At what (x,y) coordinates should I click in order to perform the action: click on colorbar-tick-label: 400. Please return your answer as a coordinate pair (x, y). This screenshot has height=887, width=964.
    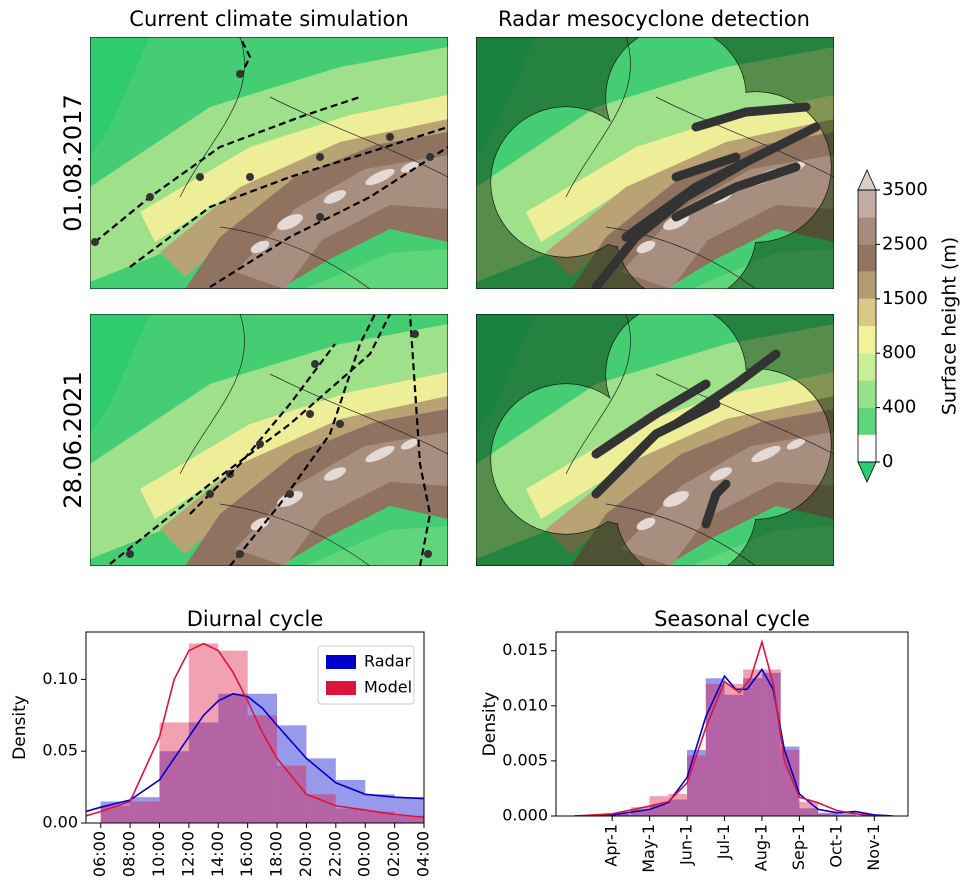
    Looking at the image, I should click on (899, 407).